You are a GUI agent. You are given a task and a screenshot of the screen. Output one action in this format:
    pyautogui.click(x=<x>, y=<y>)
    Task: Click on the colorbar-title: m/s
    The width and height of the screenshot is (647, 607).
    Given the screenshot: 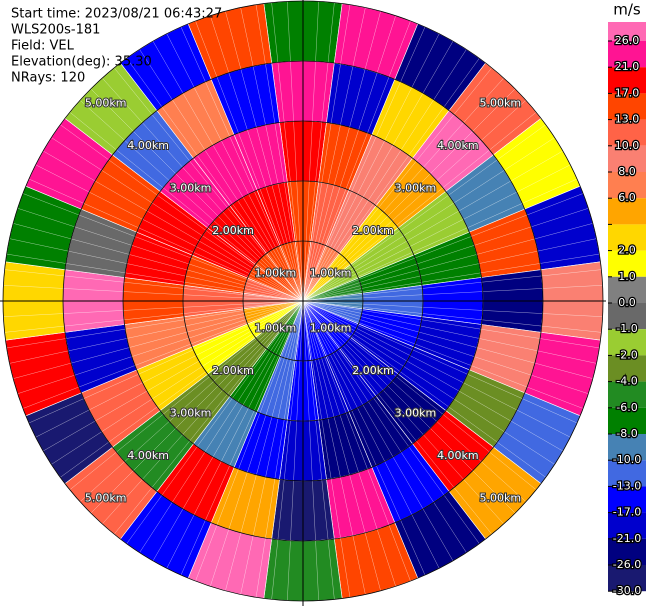 What is the action you would take?
    pyautogui.click(x=627, y=10)
    